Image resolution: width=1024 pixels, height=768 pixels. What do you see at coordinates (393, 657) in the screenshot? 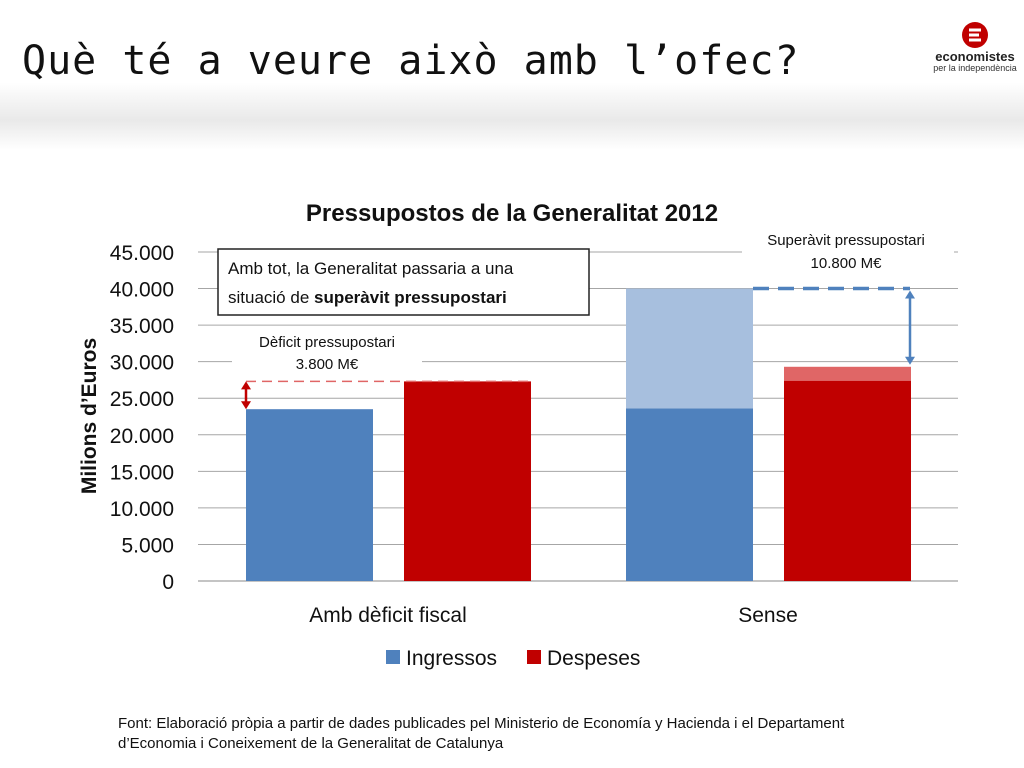
I see `legend-swatch-ingressos` at bounding box center [393, 657].